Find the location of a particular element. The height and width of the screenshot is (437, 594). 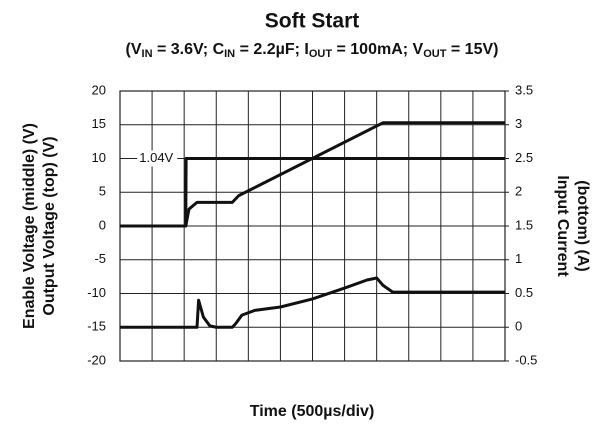

subtitle-part: = 100mA; V is located at coordinates (377, 49).